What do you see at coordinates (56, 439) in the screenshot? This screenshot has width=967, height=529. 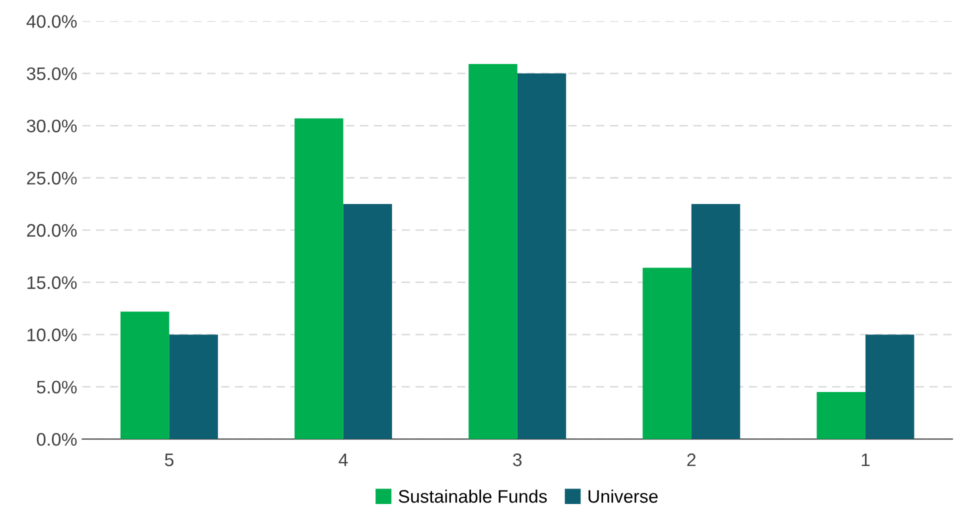 I see `y-tick-label: 0.0%` at bounding box center [56, 439].